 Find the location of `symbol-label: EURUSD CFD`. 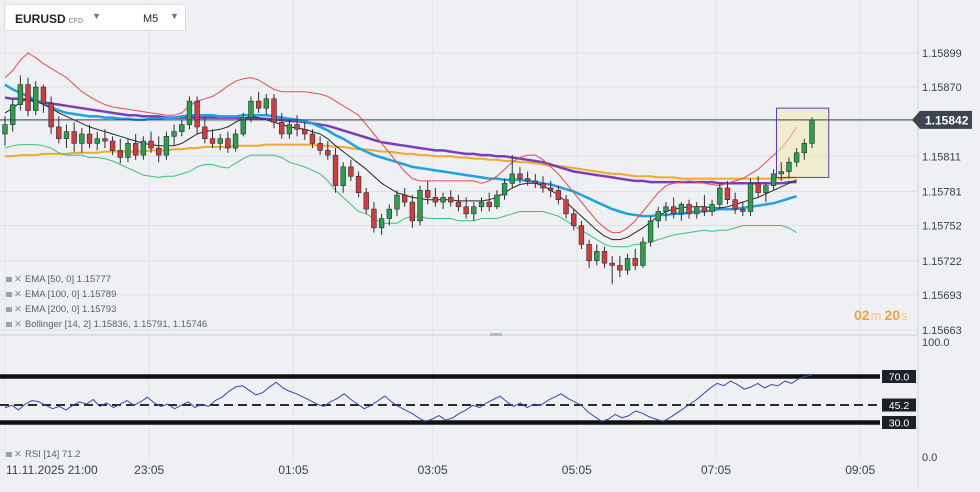

symbol-label: EURUSD CFD is located at coordinates (49, 19).